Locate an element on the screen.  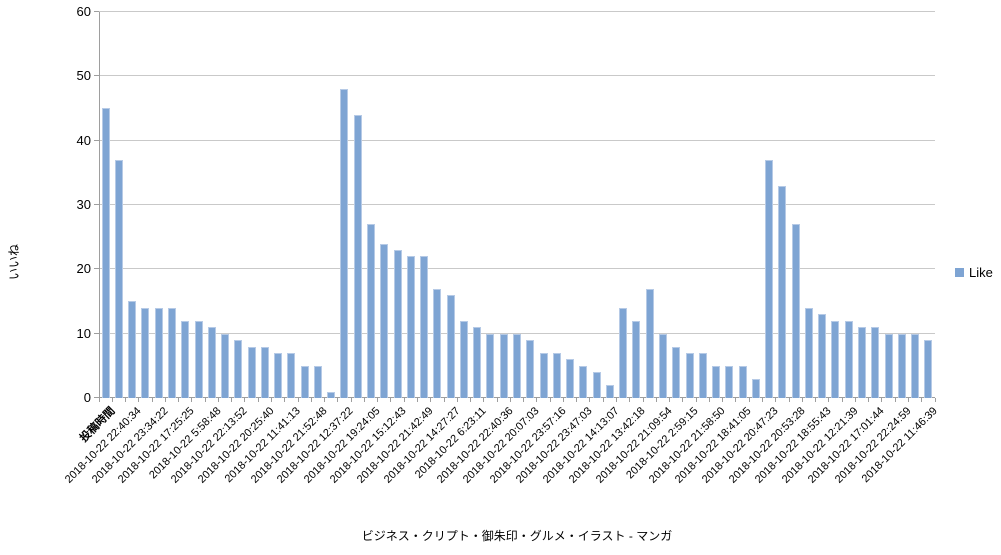
y-axis-title: いいね is located at coordinates (14, 262).